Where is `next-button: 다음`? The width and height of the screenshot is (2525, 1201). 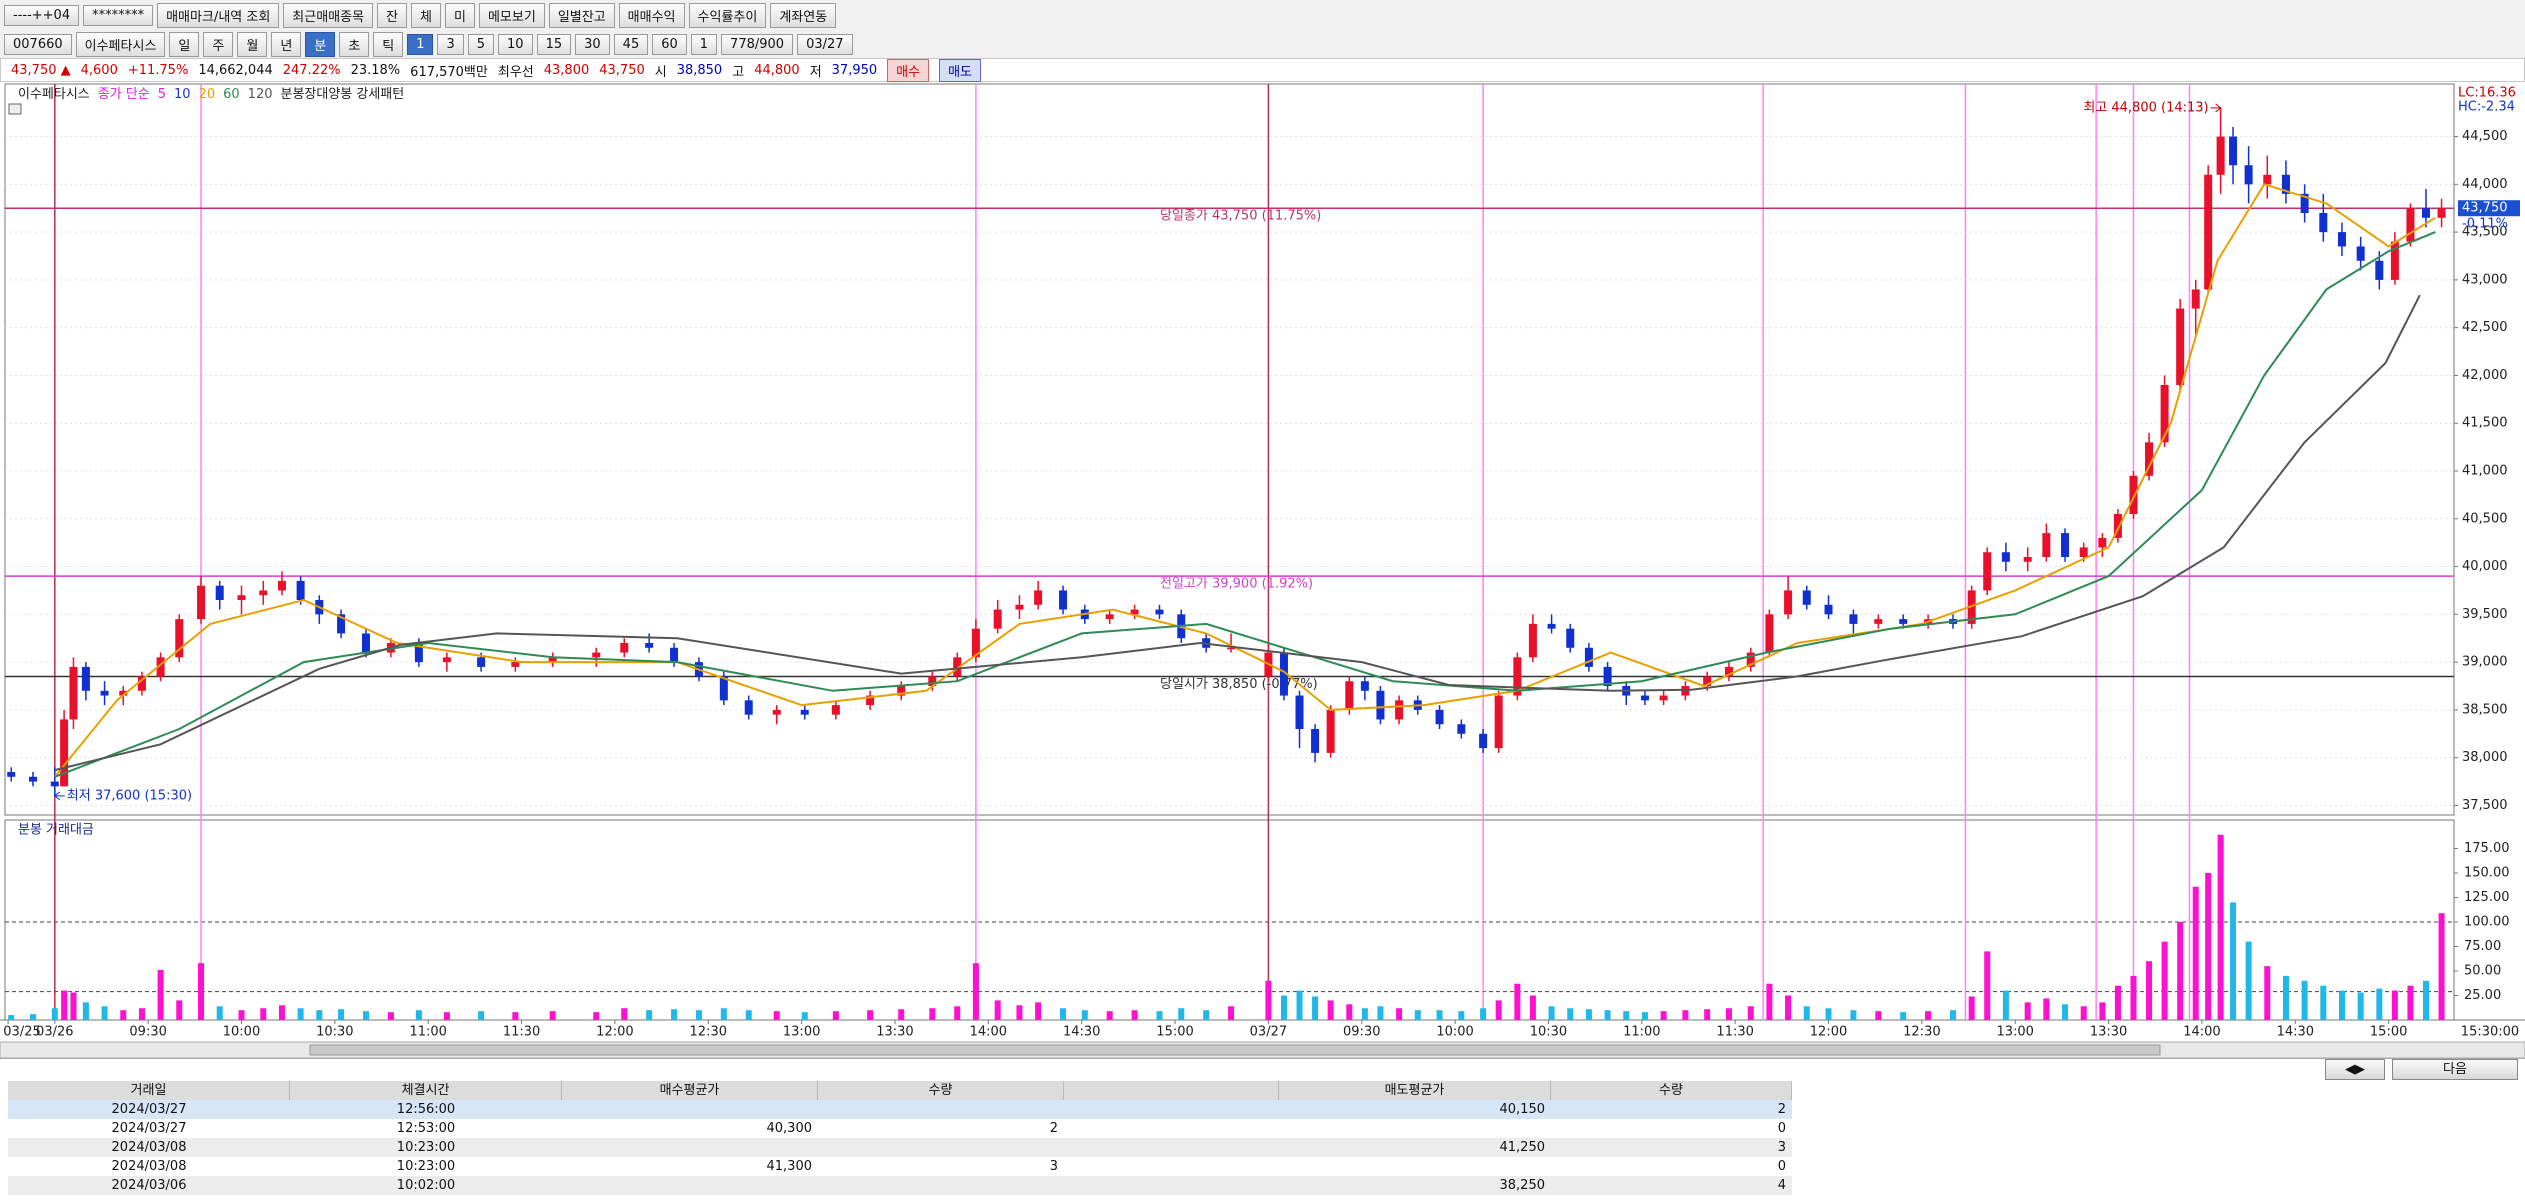
next-button: 다음 is located at coordinates (2455, 1069).